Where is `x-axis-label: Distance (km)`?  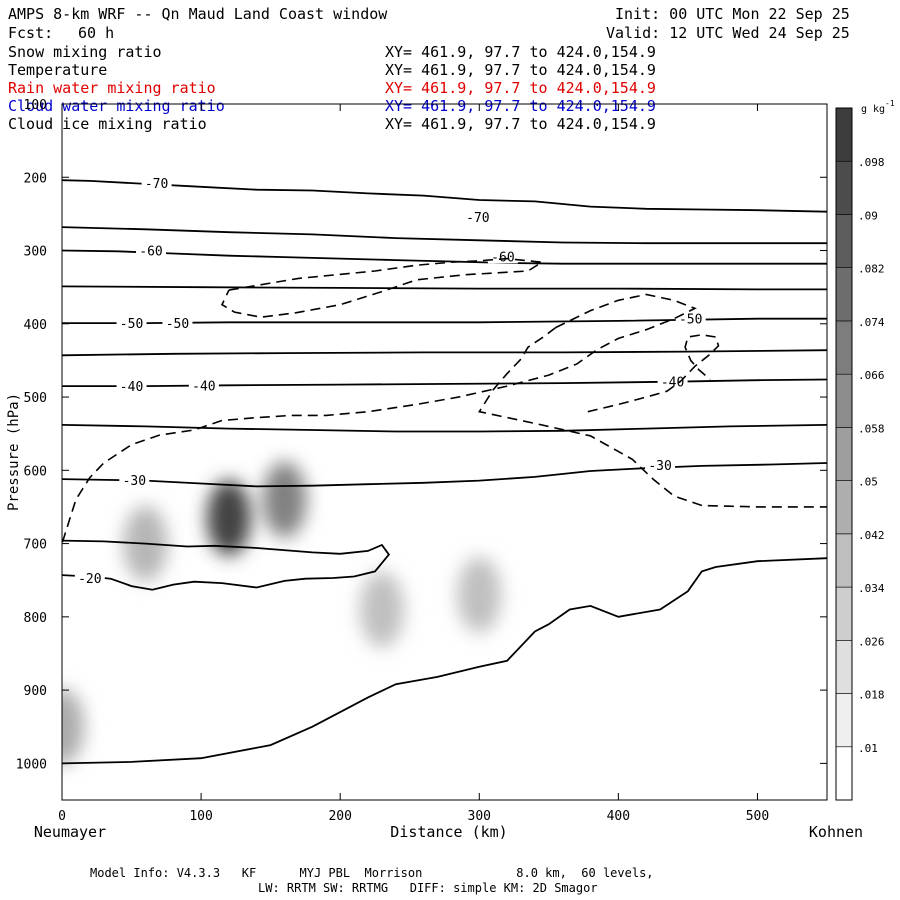 x-axis-label: Distance (km) is located at coordinates (448, 832).